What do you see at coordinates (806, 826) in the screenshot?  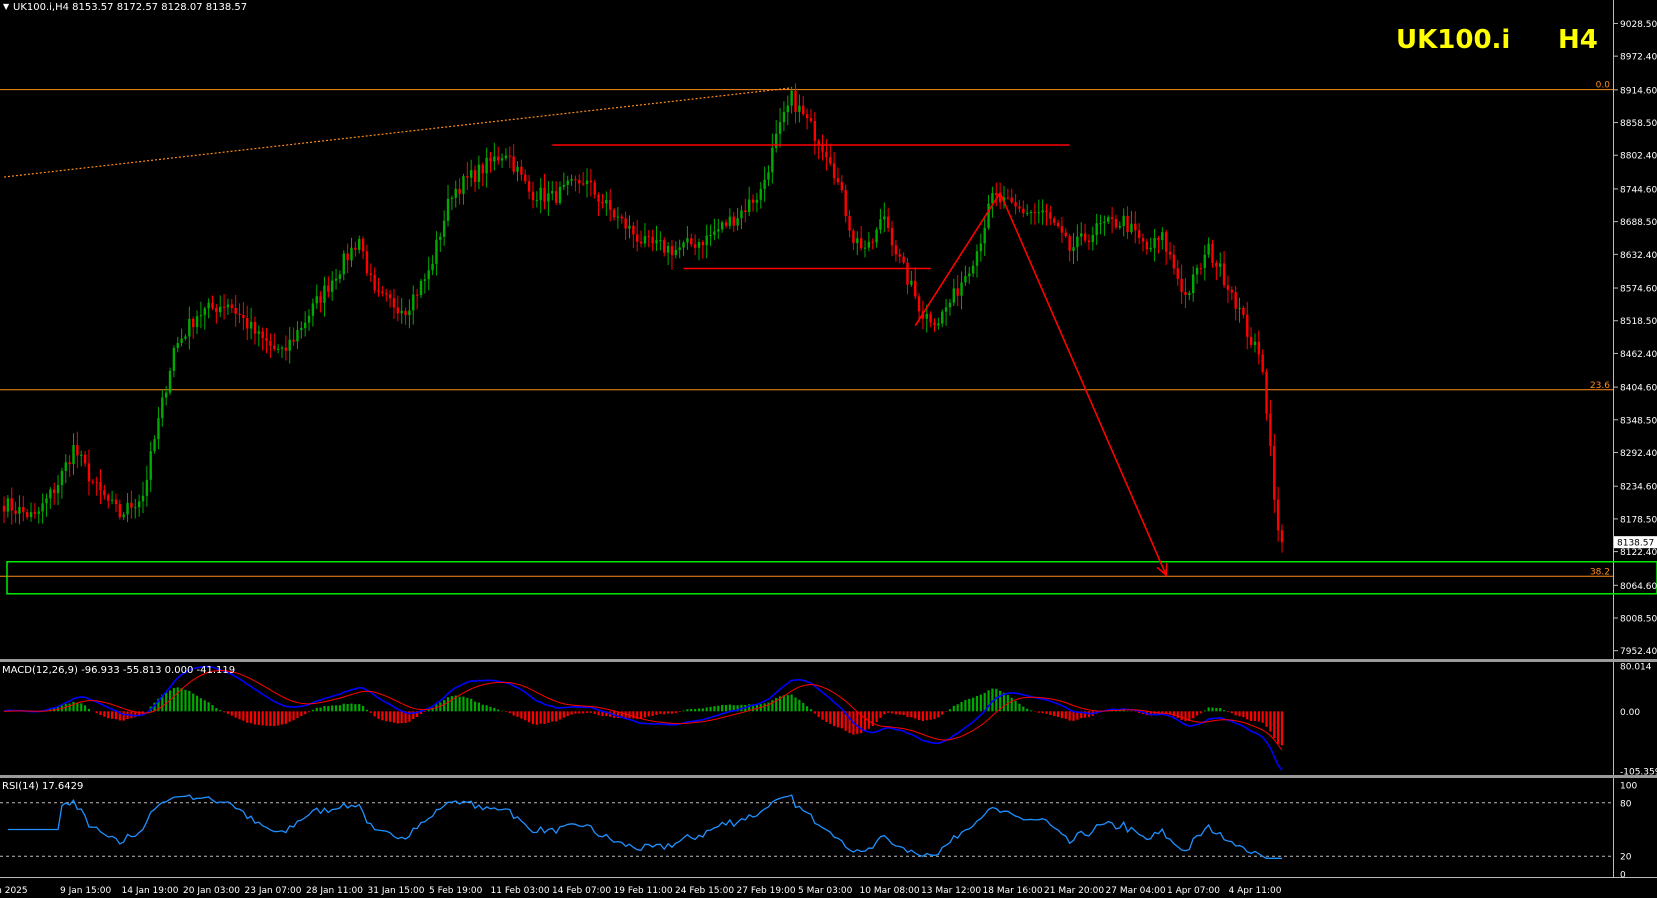 I see `rsi-pane` at bounding box center [806, 826].